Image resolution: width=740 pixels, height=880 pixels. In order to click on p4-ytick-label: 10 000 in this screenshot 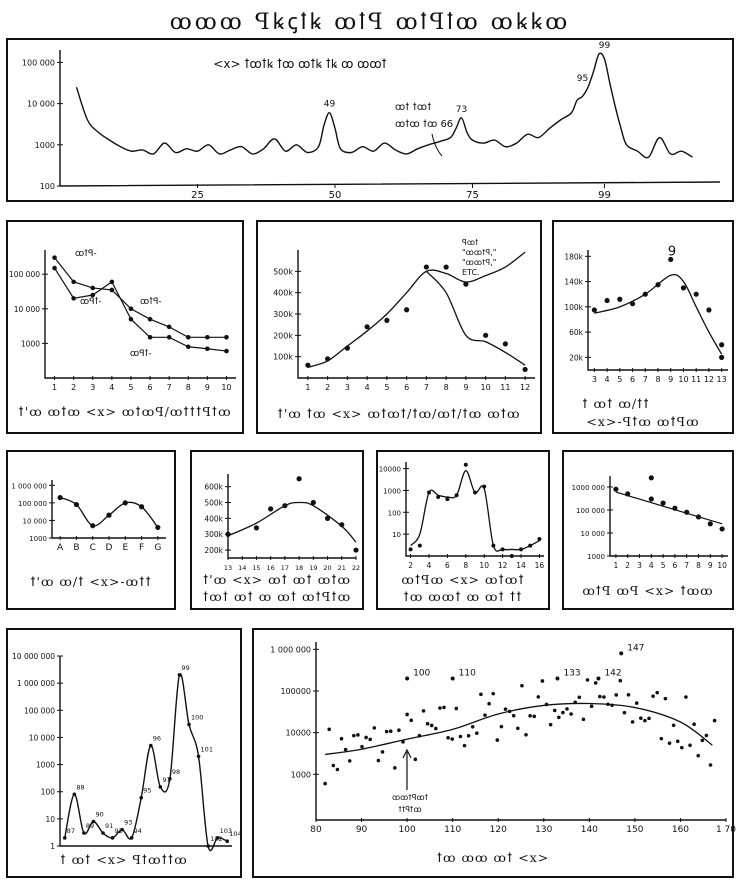, I will do `click(35, 521)`.